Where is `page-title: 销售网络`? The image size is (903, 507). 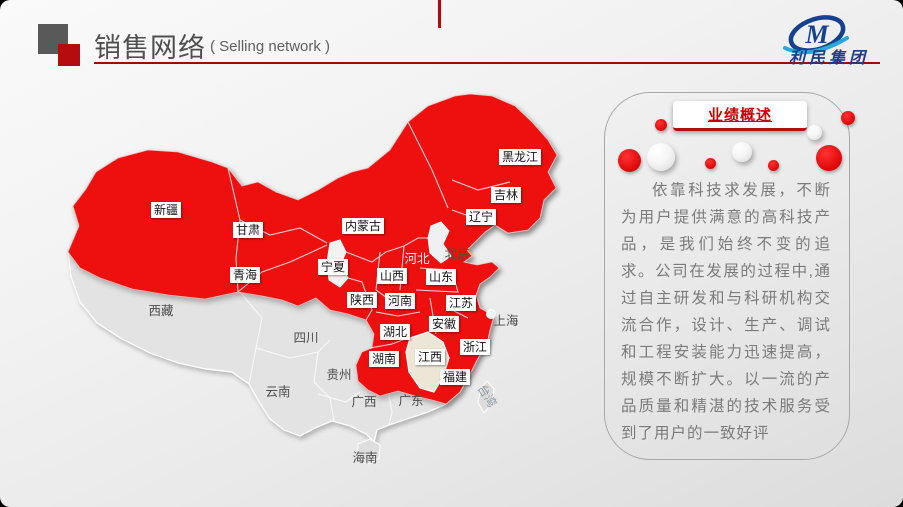
page-title: 销售网络 is located at coordinates (150, 48).